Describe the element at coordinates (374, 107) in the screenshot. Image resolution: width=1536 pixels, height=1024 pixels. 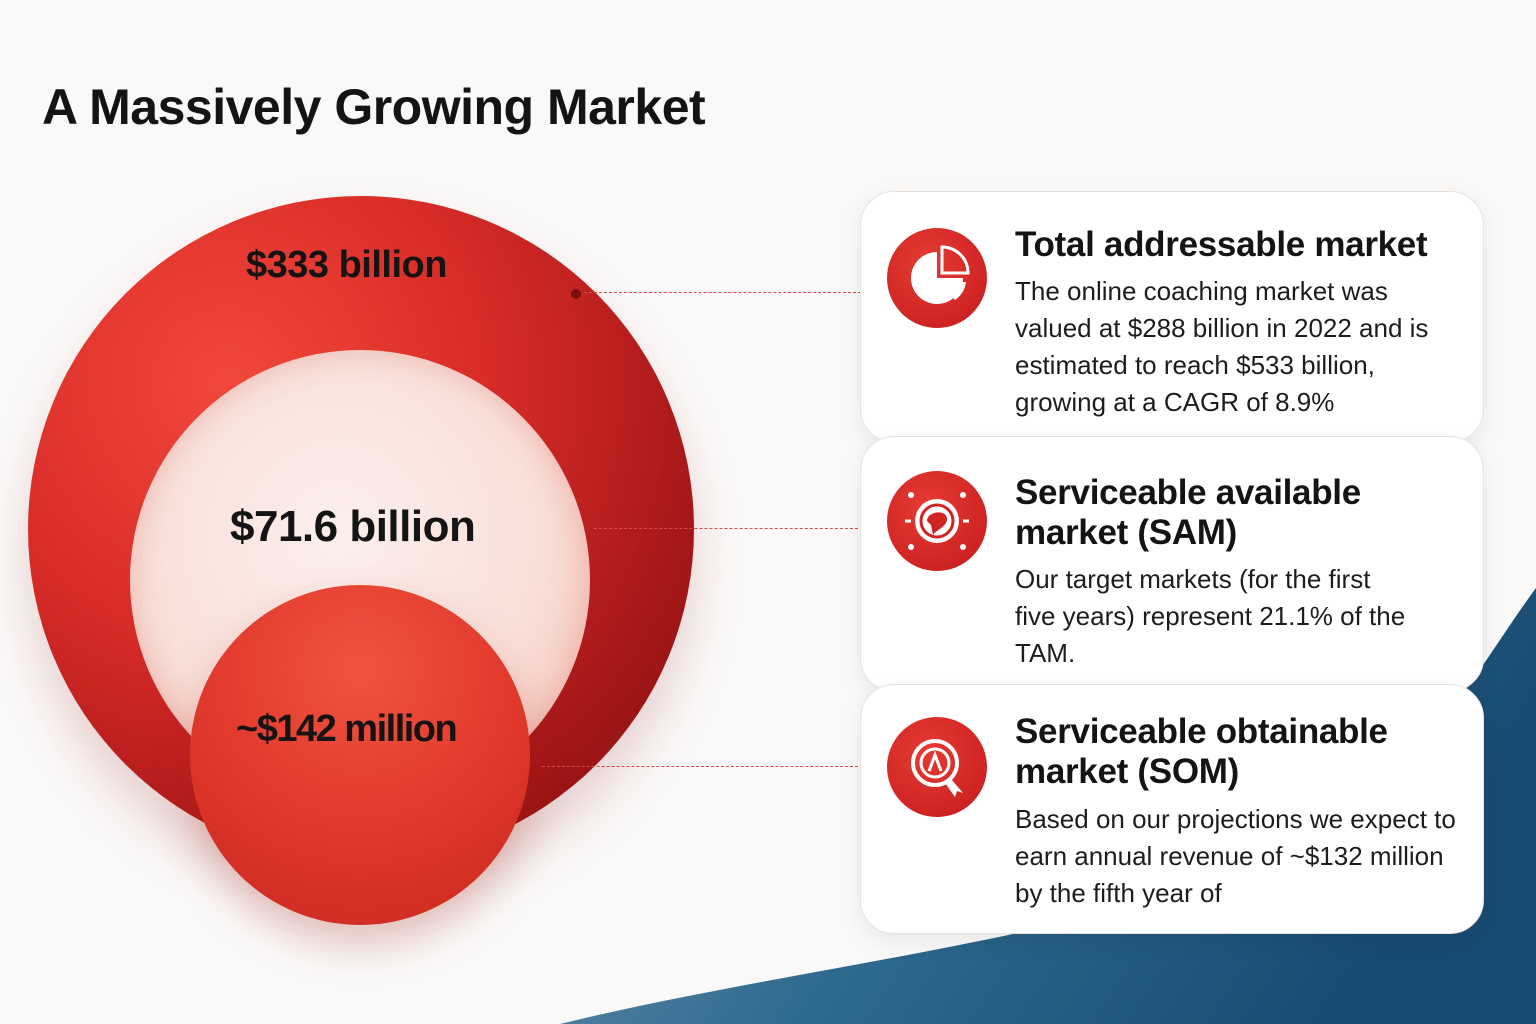
I see `page-title: A Massively Growing Market` at that location.